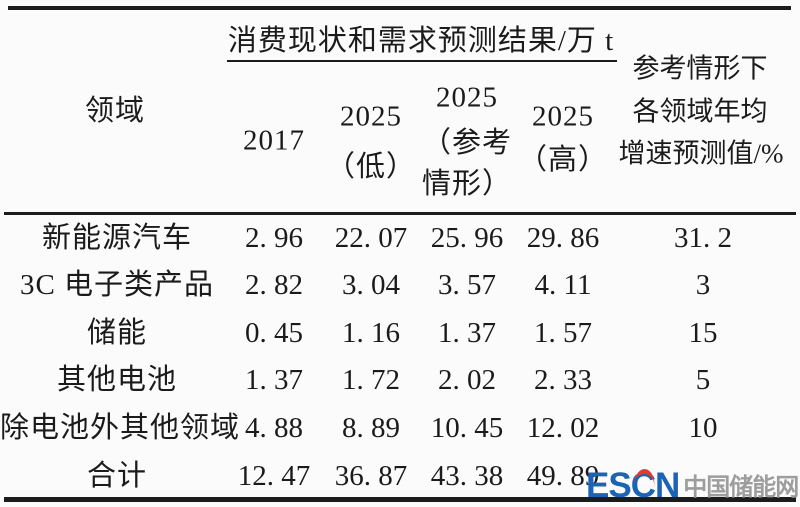 The height and width of the screenshot is (507, 800). What do you see at coordinates (371, 428) in the screenshot?
I see `cell-2025-low: 8. 89` at bounding box center [371, 428].